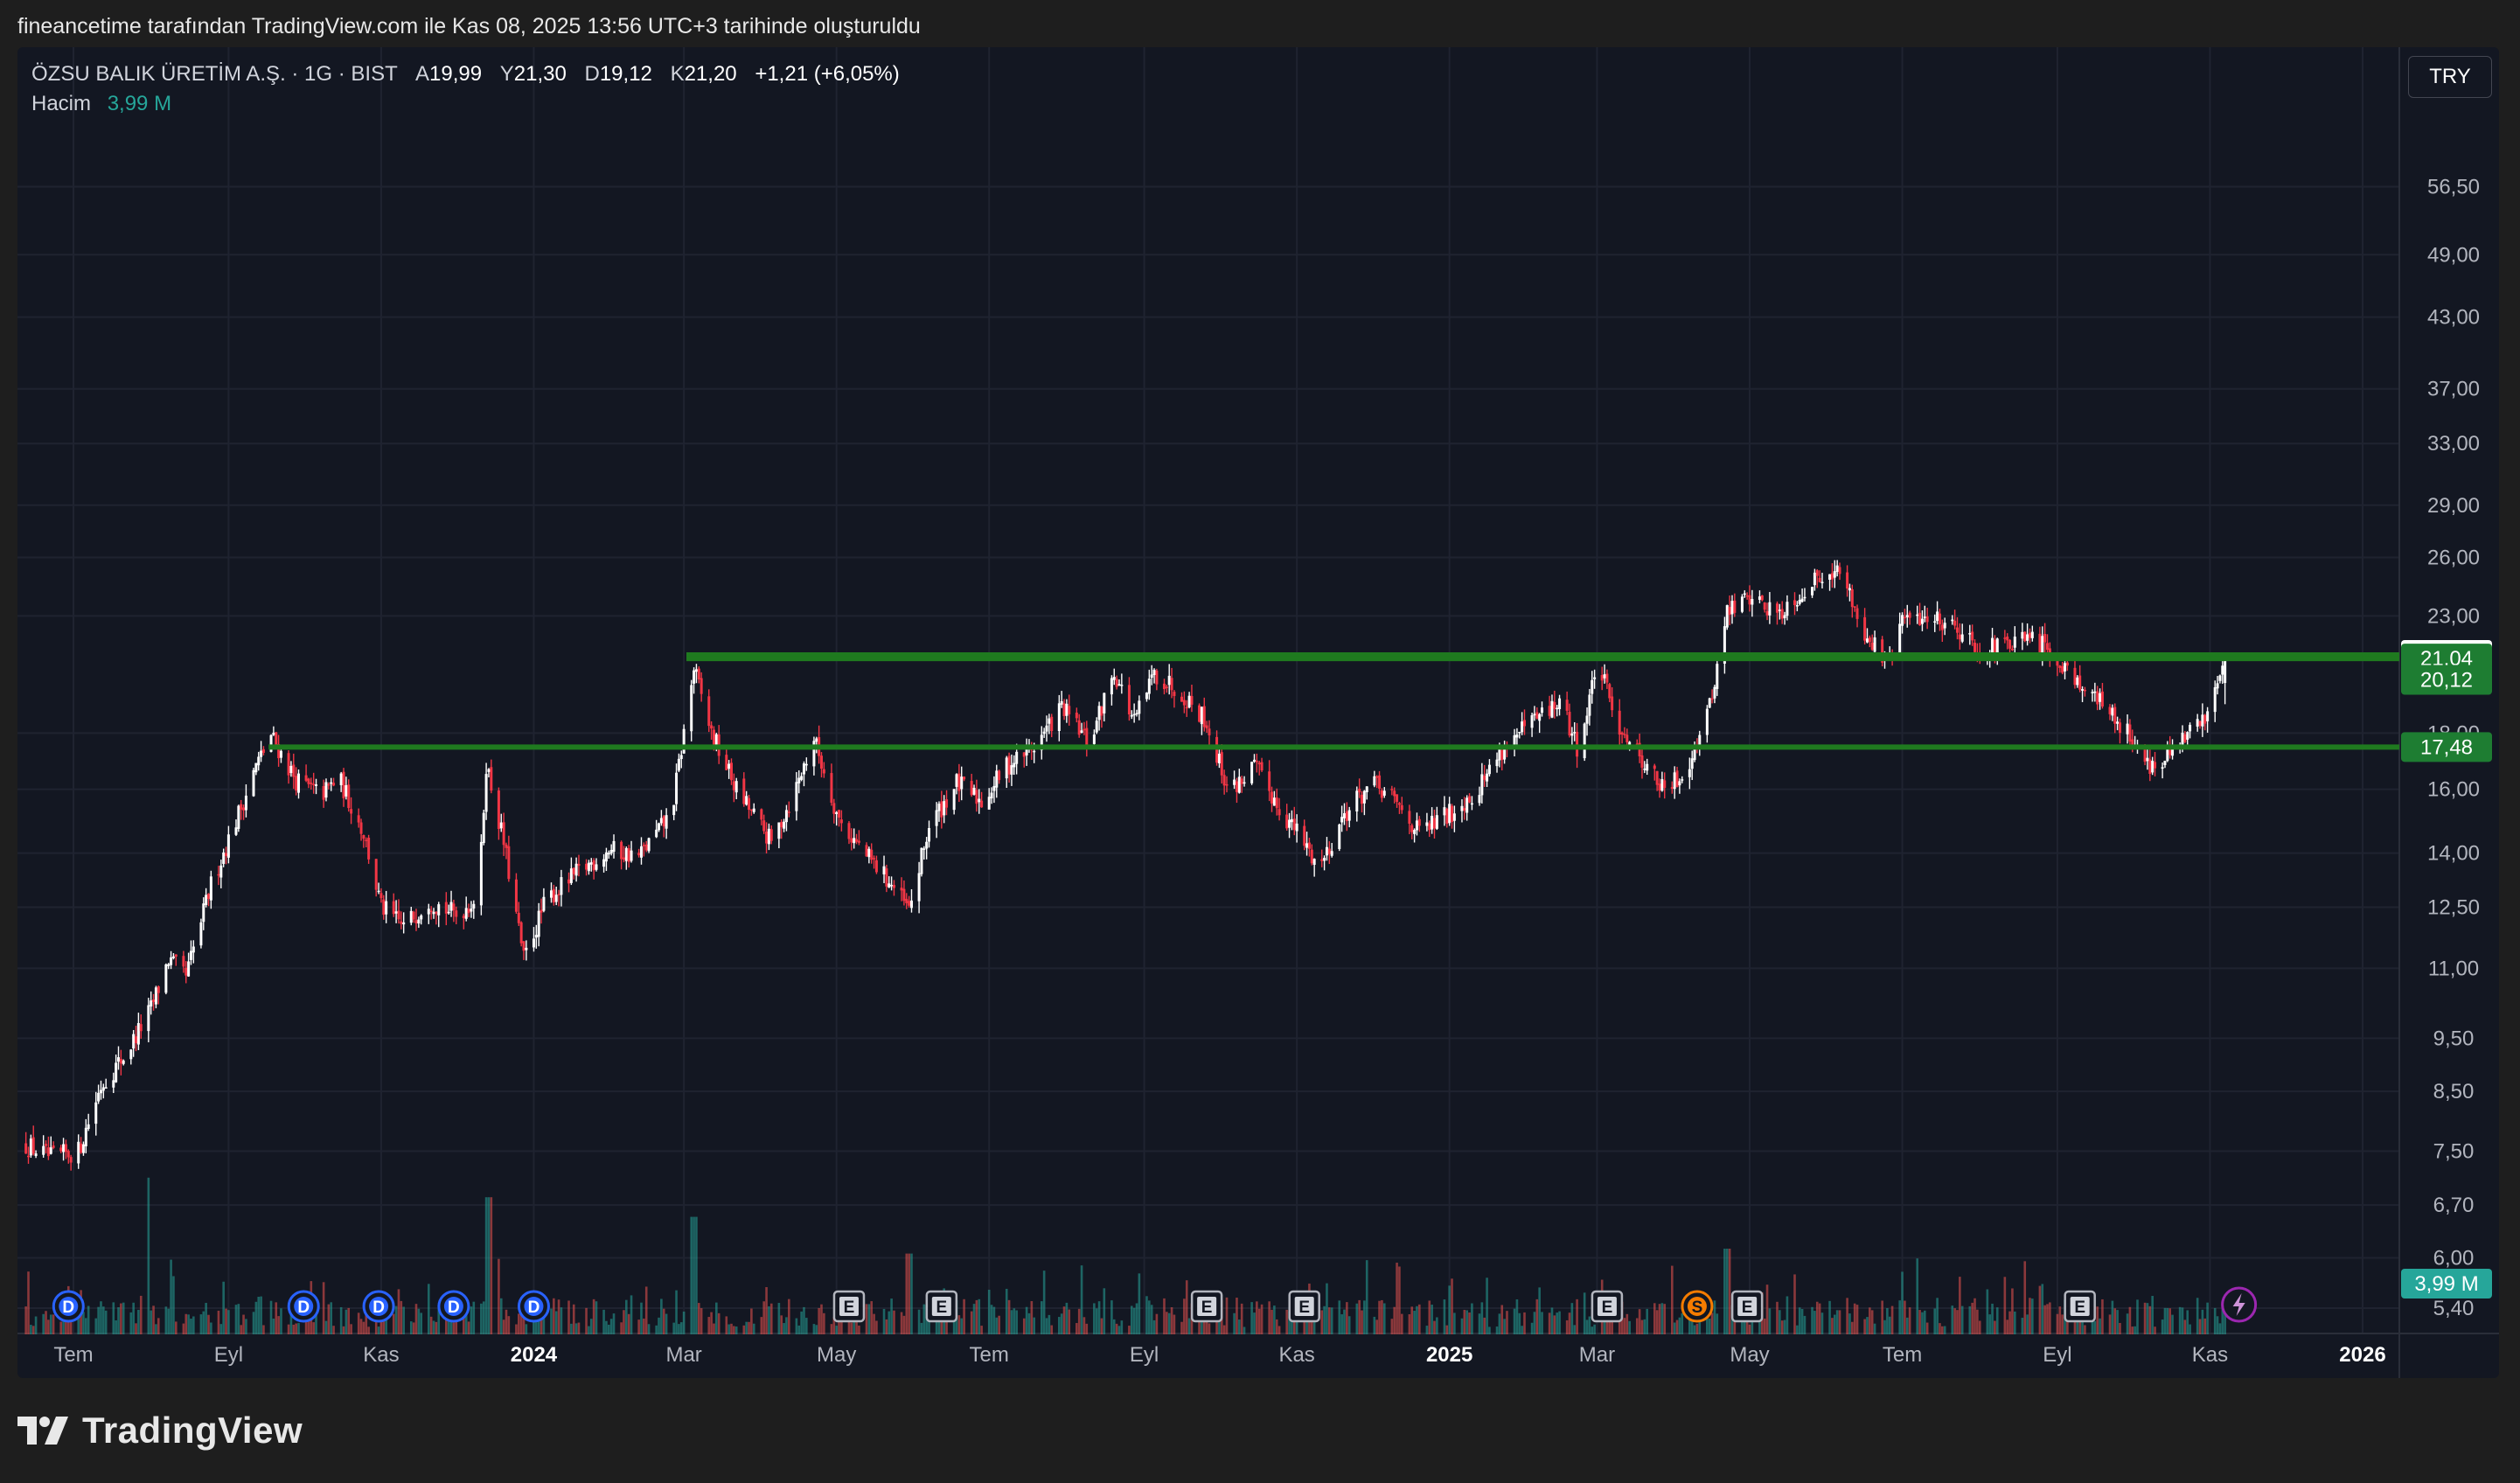  Describe the element at coordinates (2239, 1304) in the screenshot. I see `event-lightning-icon` at that location.